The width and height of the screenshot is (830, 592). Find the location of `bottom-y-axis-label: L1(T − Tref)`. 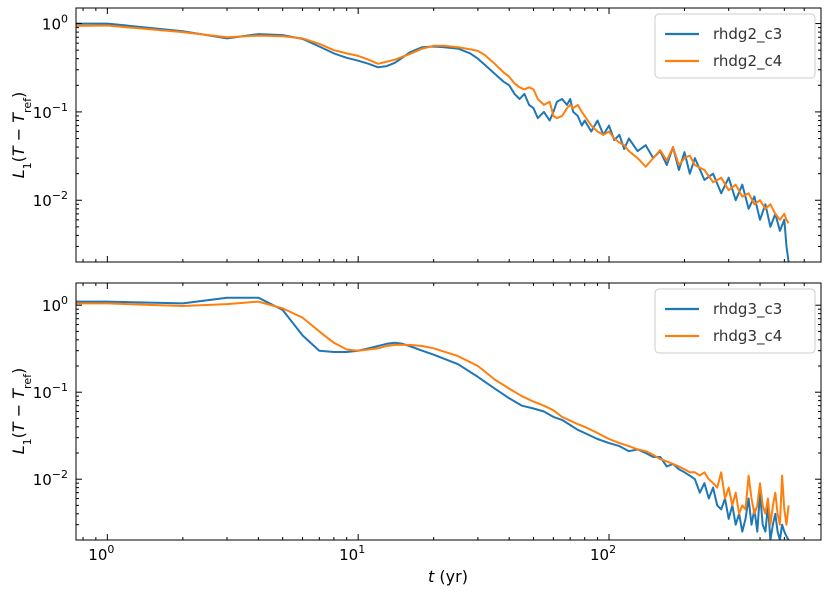

bottom-y-axis-label: L1(T − Tref) is located at coordinates (21, 411).